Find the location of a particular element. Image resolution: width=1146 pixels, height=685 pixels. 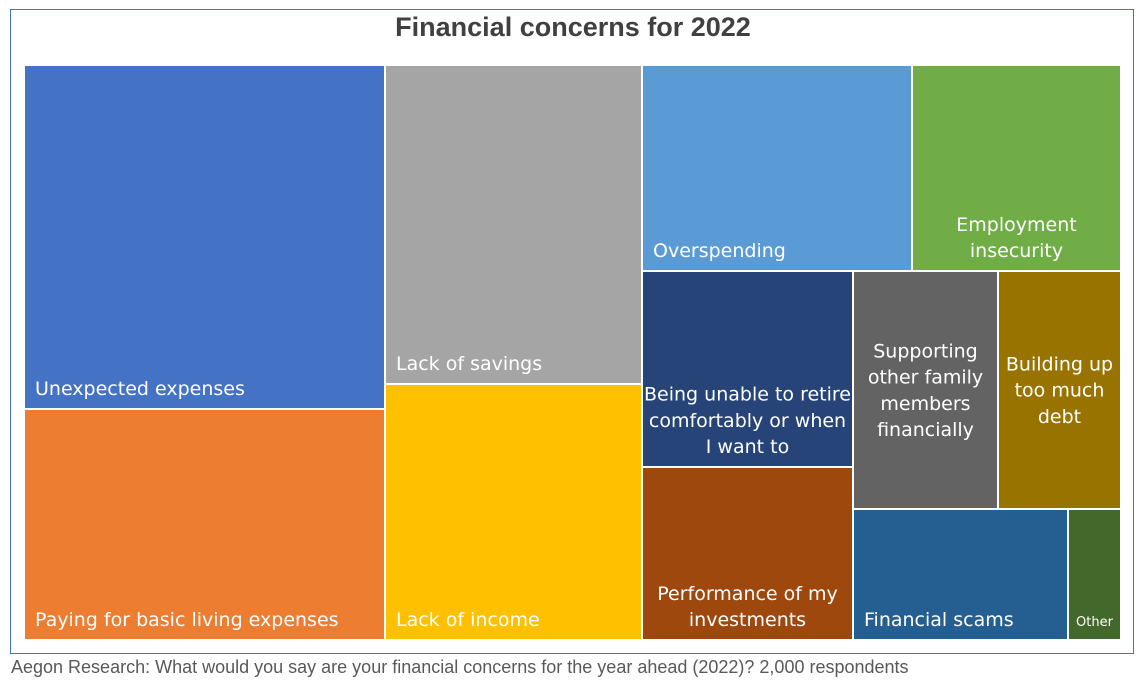

treemap-tile-label: Lack of savings is located at coordinates (469, 364).